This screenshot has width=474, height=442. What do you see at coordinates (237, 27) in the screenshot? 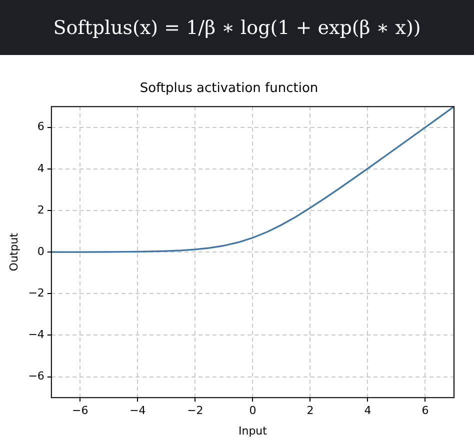
I see `text: Softplus(x) = 1/β ∗ log(1 + exp(β ∗ x))` at bounding box center [237, 27].